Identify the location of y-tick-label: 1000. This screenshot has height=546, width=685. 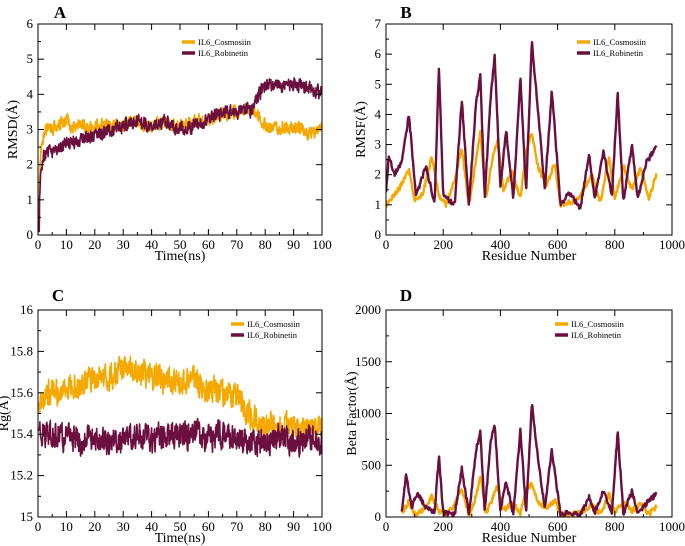
(368, 413).